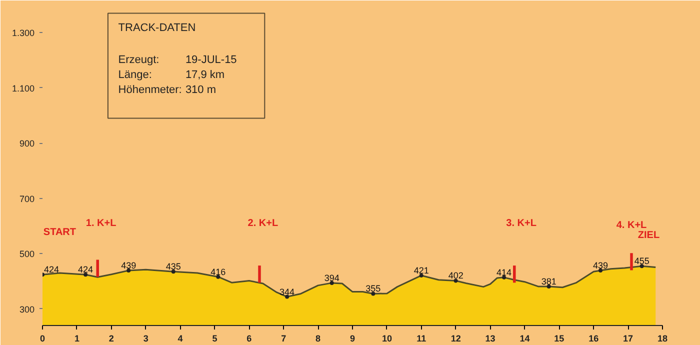 Image resolution: width=700 pixels, height=345 pixels. I want to click on annotation: 4. K+L, so click(631, 225).